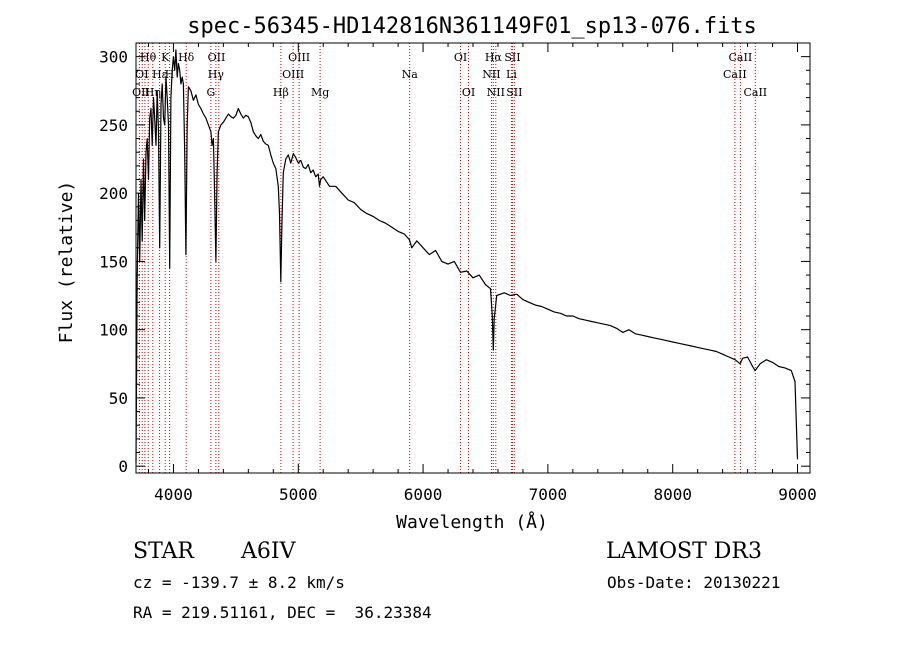 The width and height of the screenshot is (900, 649). I want to click on line-label: Hγ, so click(216, 74).